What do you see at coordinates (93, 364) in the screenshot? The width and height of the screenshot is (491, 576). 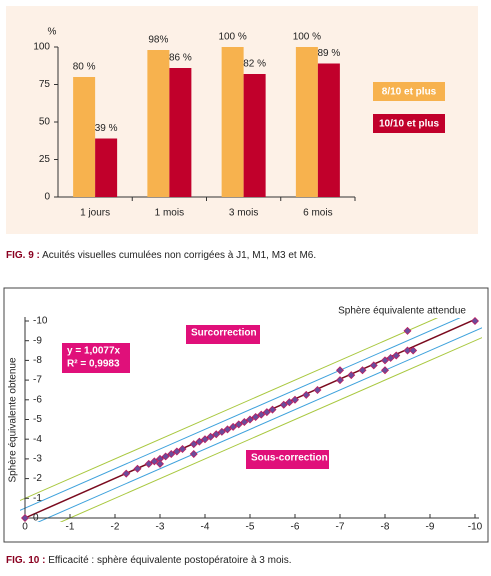 I see `equation-text: R² = 0,9983` at bounding box center [93, 364].